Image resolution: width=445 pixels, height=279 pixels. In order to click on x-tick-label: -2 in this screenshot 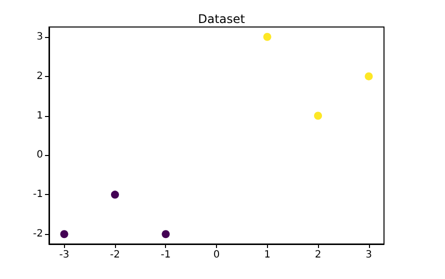, I will do `click(115, 255)`.